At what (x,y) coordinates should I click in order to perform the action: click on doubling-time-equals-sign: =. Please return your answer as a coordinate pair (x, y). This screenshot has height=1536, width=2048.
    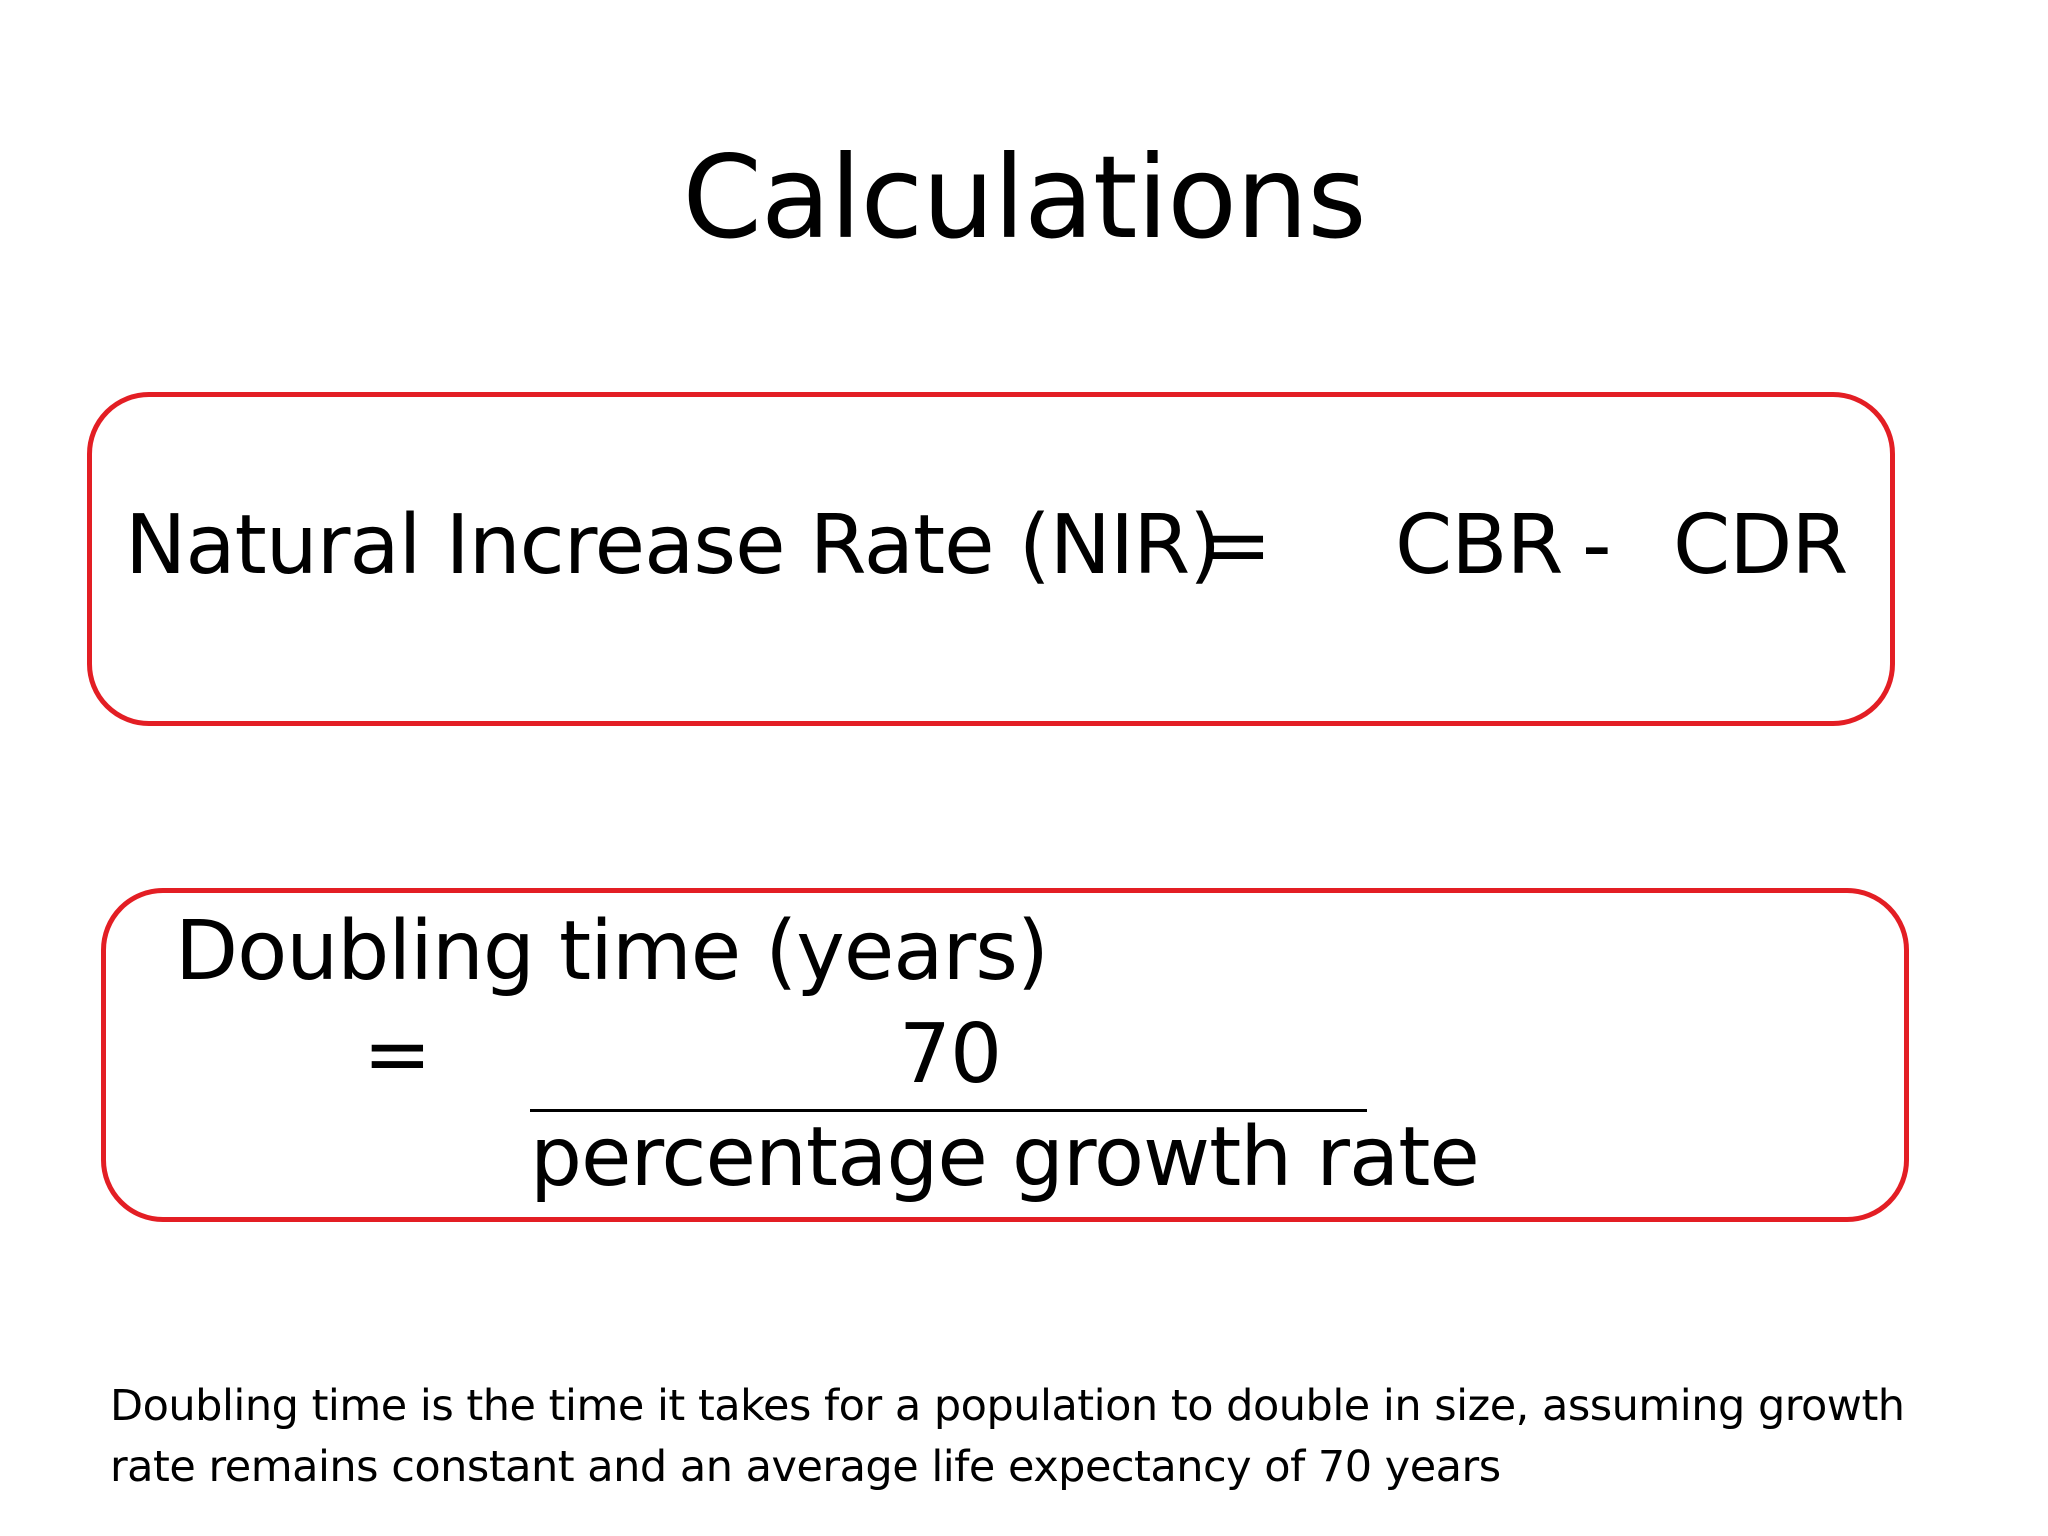
    Looking at the image, I should click on (397, 1054).